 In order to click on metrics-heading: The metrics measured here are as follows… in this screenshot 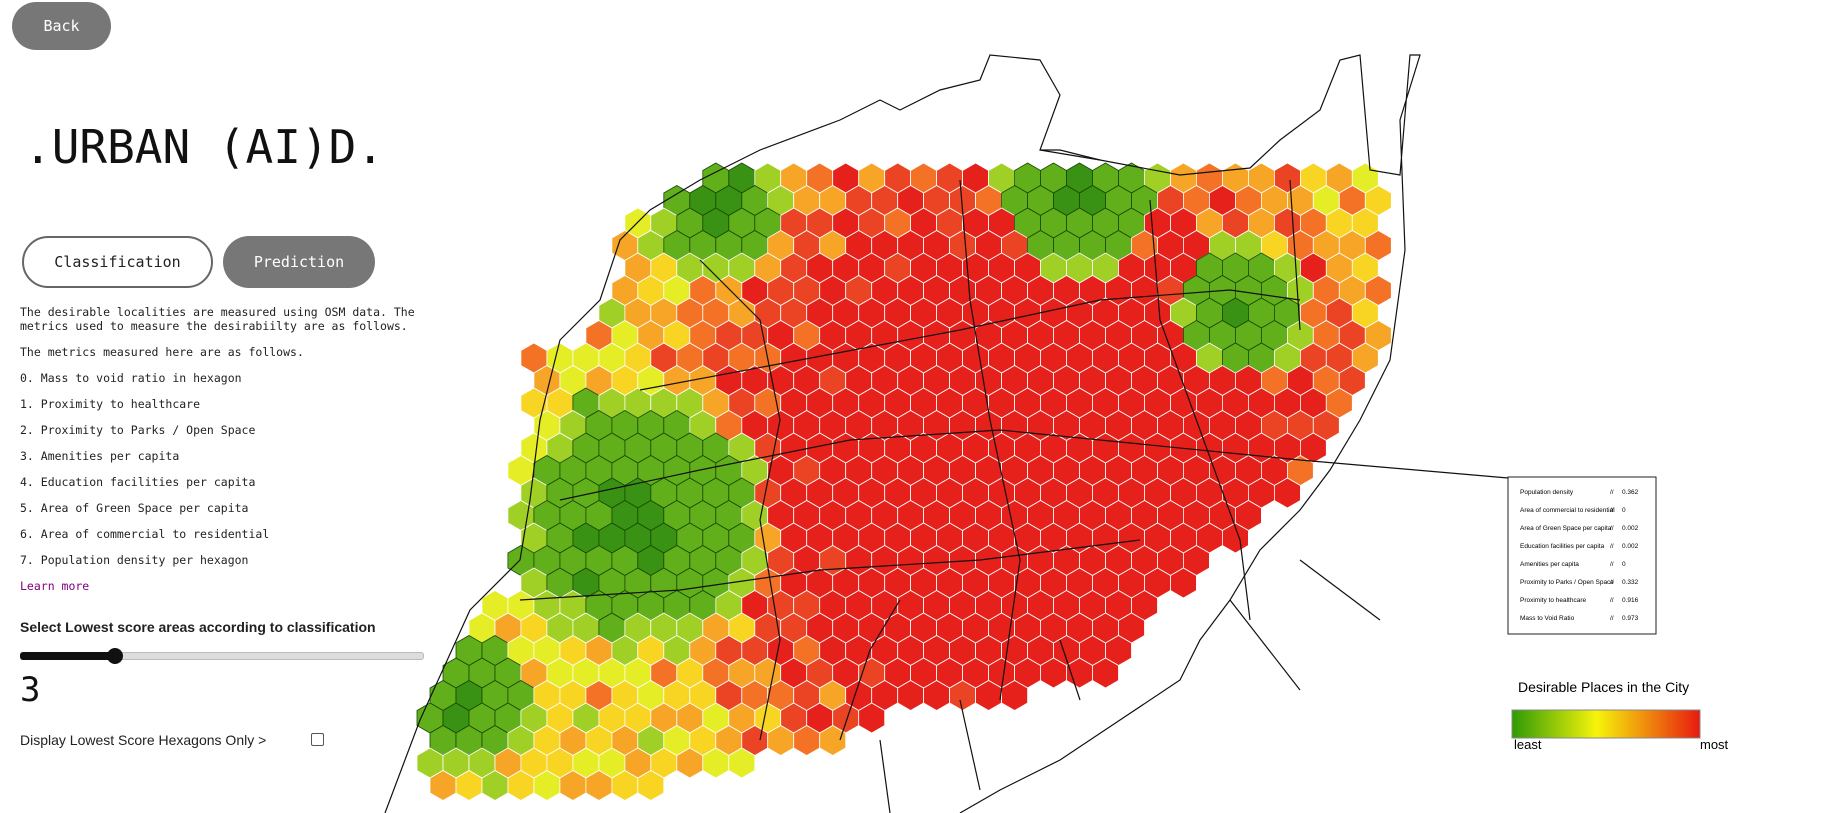, I will do `click(162, 352)`.